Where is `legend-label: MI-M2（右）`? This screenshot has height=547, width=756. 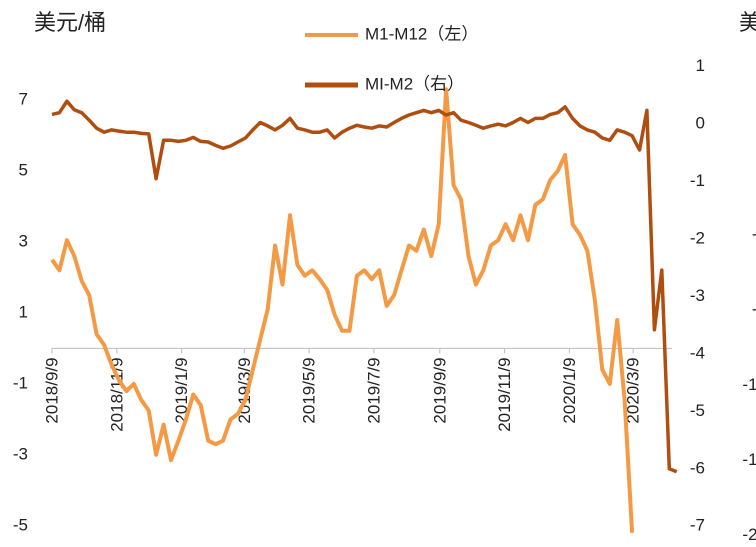 legend-label: MI-M2（右） is located at coordinates (414, 83).